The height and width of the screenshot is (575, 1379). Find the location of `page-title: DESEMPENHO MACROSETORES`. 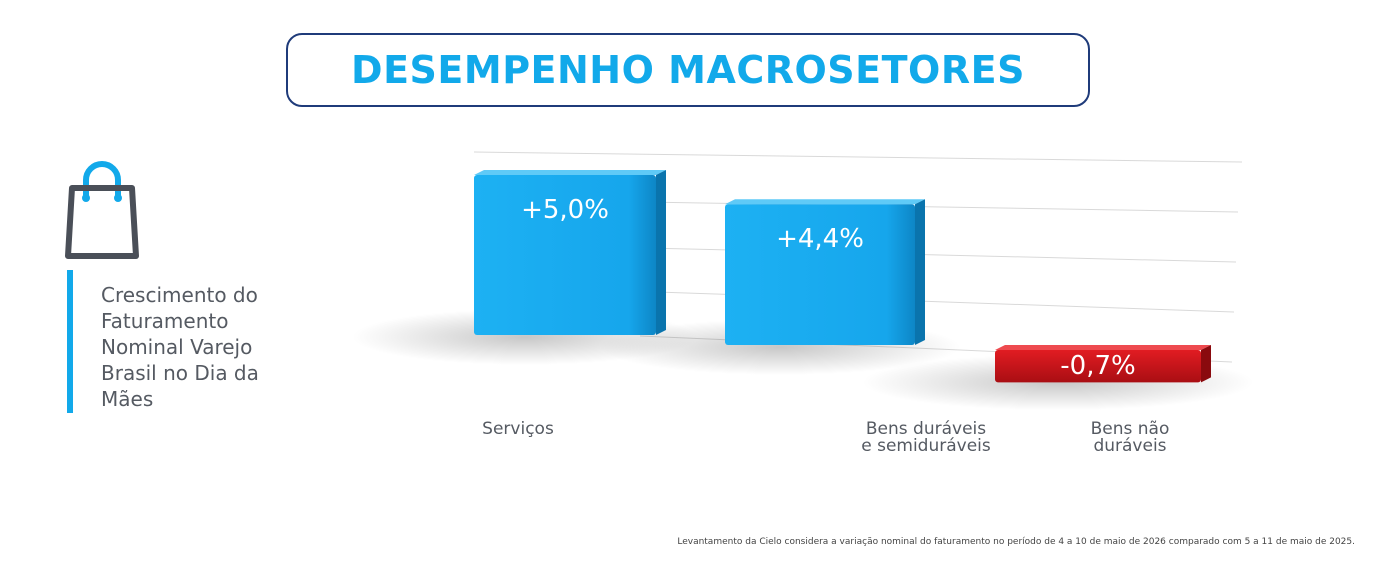

page-title: DESEMPENHO MACROSETORES is located at coordinates (688, 70).